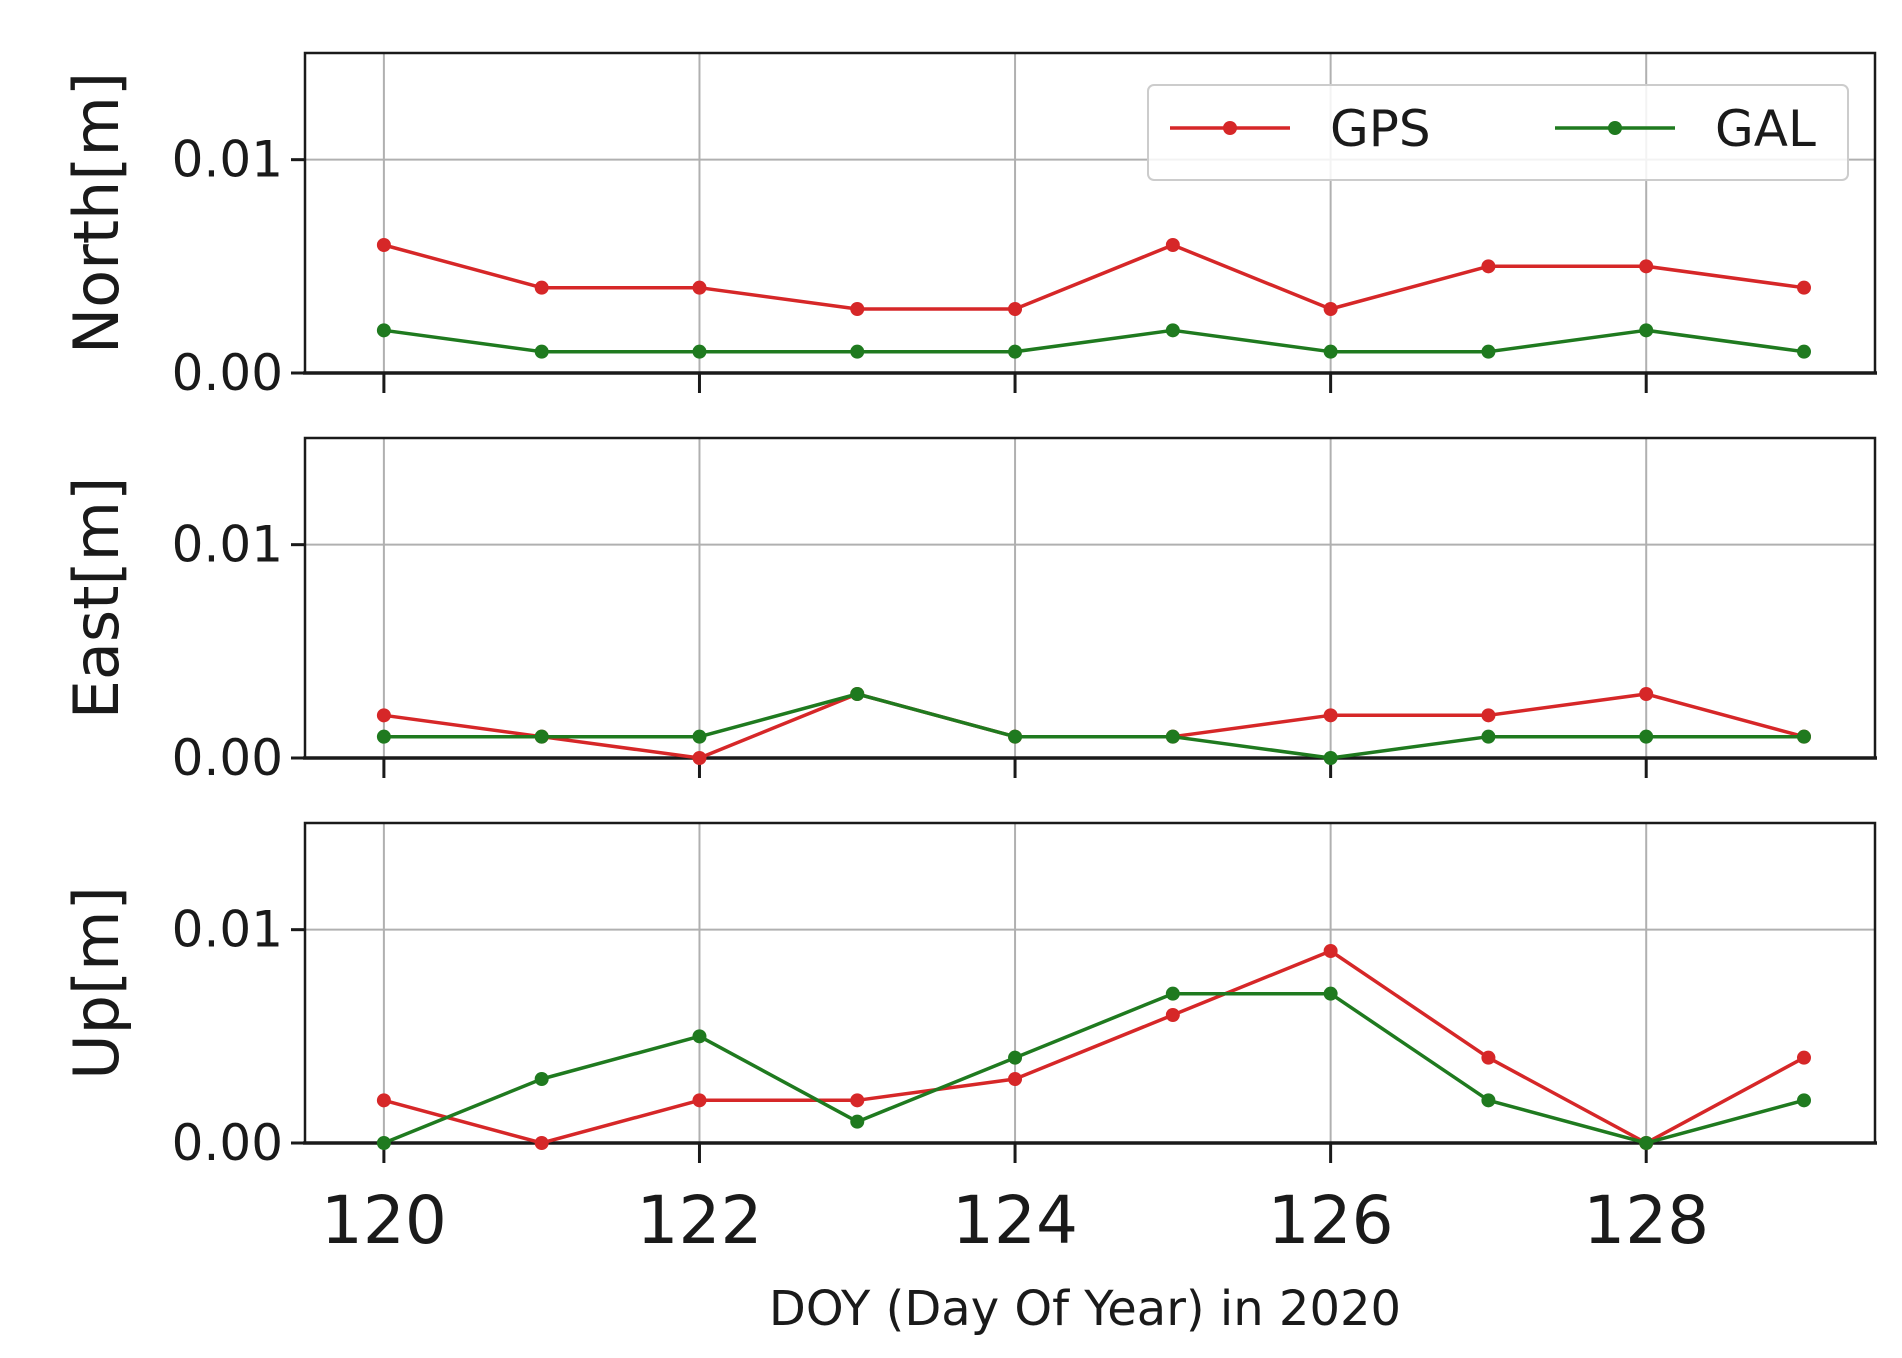 The width and height of the screenshot is (1902, 1358). I want to click on legend-box, so click(1498, 132).